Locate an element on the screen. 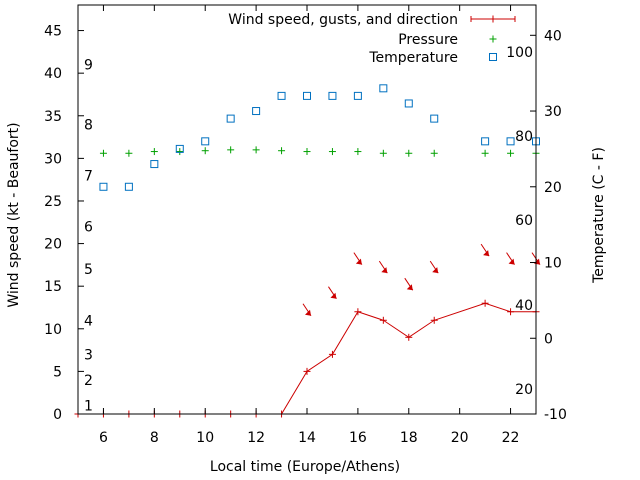  y2-tick-label: 10 is located at coordinates (553, 264).